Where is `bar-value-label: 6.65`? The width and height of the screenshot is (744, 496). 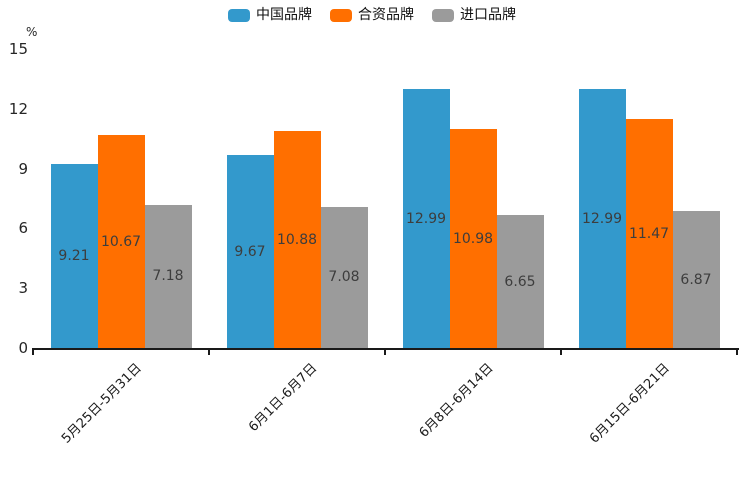
bar-value-label: 6.65 is located at coordinates (520, 281).